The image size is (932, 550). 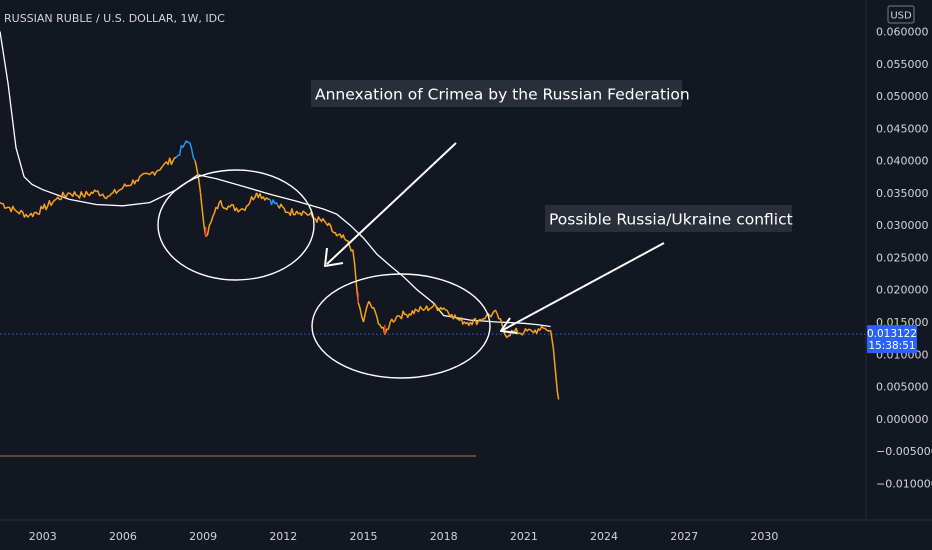 What do you see at coordinates (902, 419) in the screenshot?
I see `price-tick-label: 0.000000` at bounding box center [902, 419].